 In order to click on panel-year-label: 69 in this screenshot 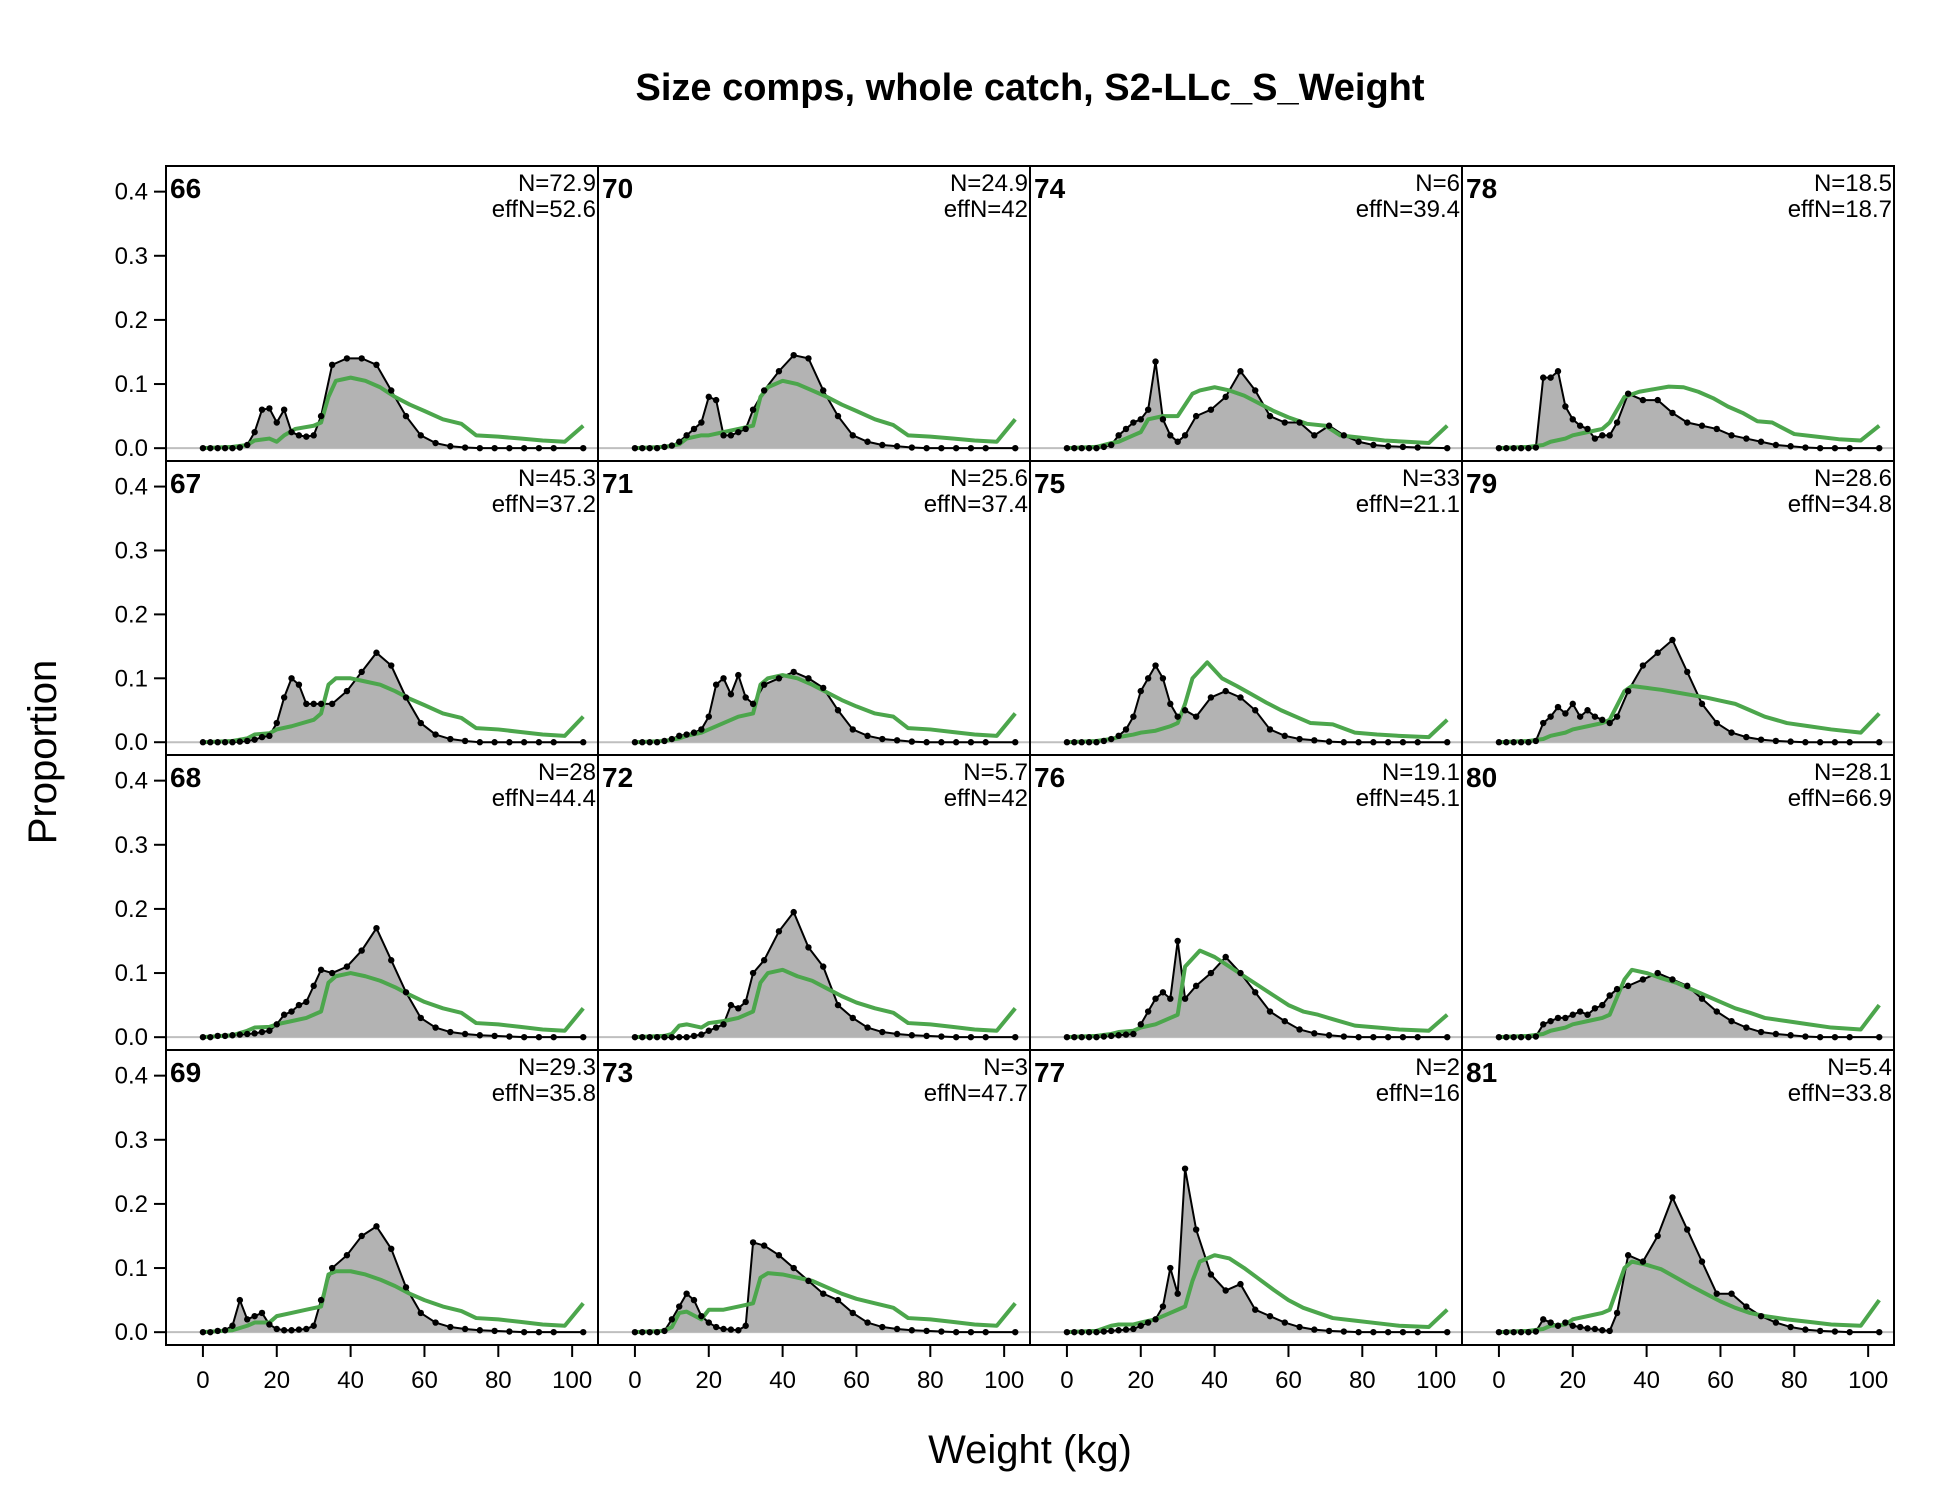, I will do `click(185, 1072)`.